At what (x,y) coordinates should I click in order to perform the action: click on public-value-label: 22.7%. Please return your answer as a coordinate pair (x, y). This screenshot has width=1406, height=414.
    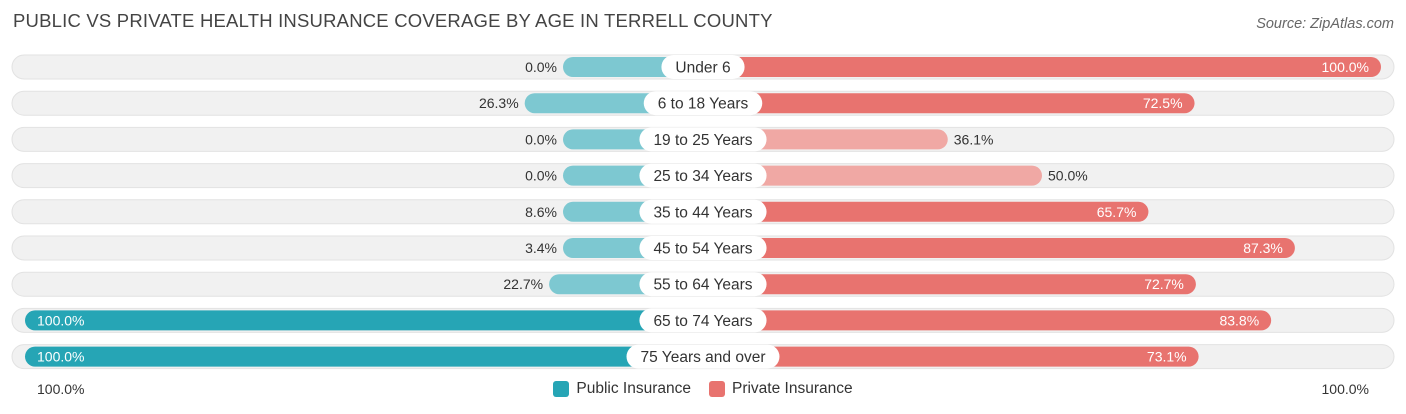
    Looking at the image, I should click on (523, 284).